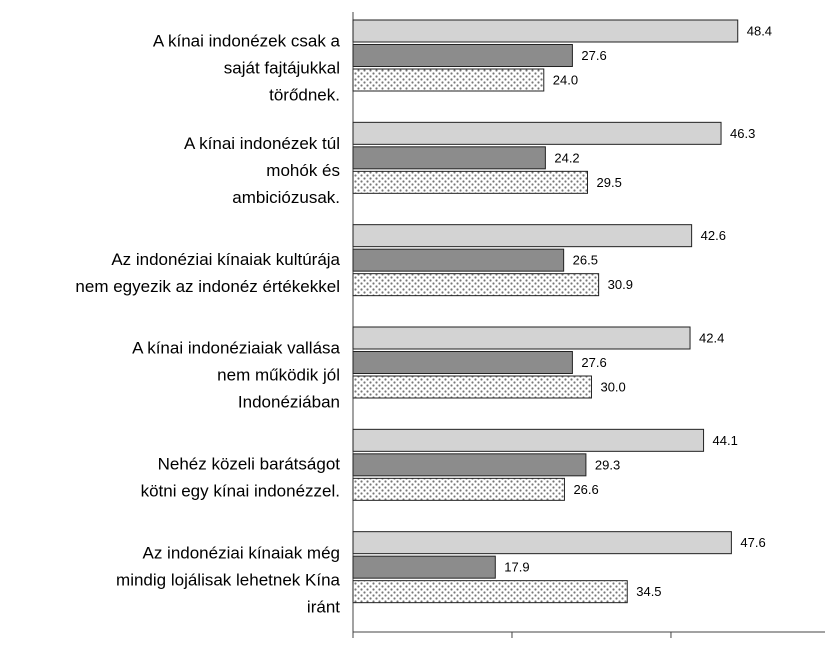 This screenshot has height=669, width=825. Describe the element at coordinates (565, 79) in the screenshot. I see `value-label: 24.0` at that location.